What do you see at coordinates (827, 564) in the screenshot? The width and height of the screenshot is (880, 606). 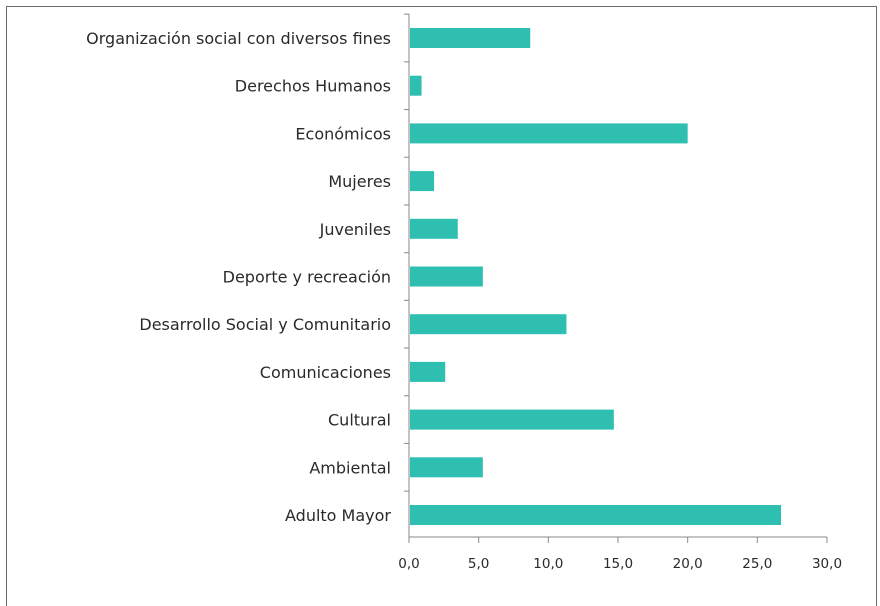 I see `x-tick-label: 30,0` at bounding box center [827, 564].